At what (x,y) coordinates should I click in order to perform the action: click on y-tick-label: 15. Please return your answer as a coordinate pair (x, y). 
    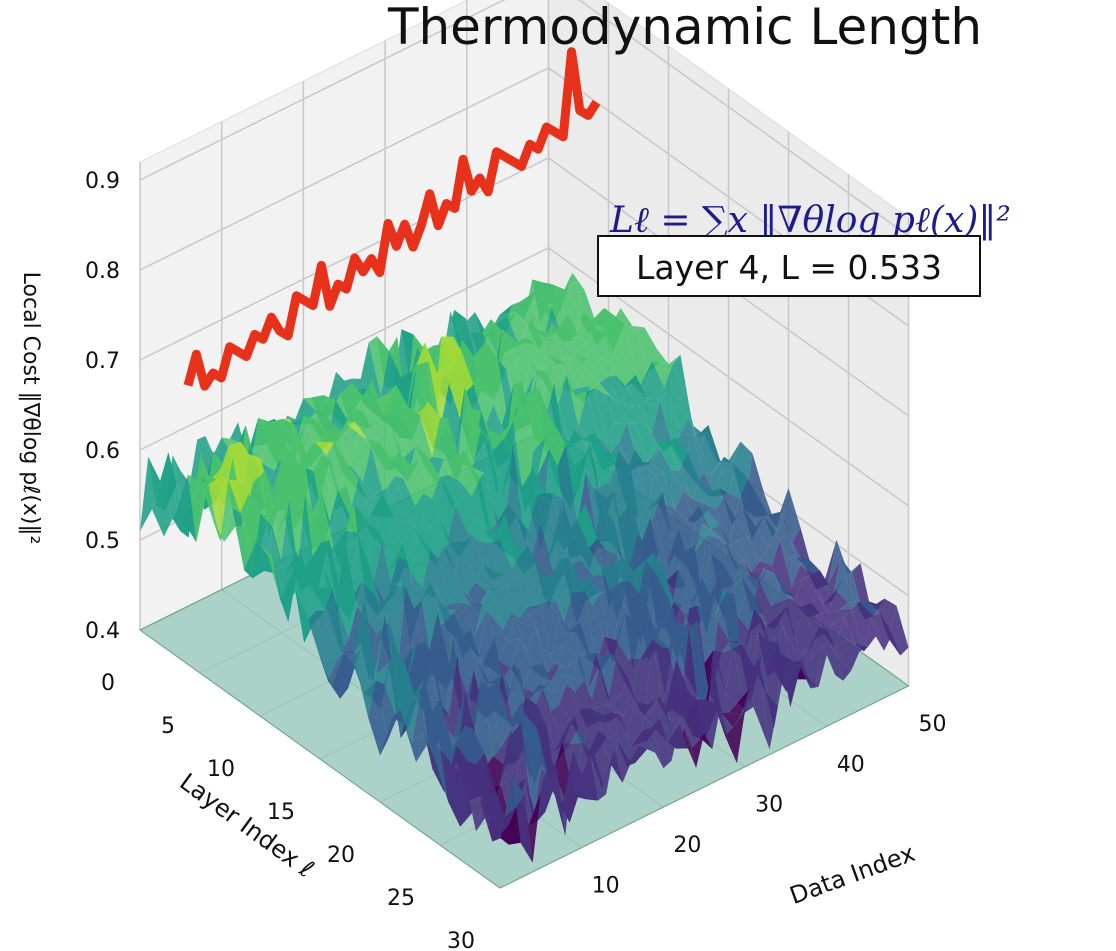
    Looking at the image, I should click on (281, 812).